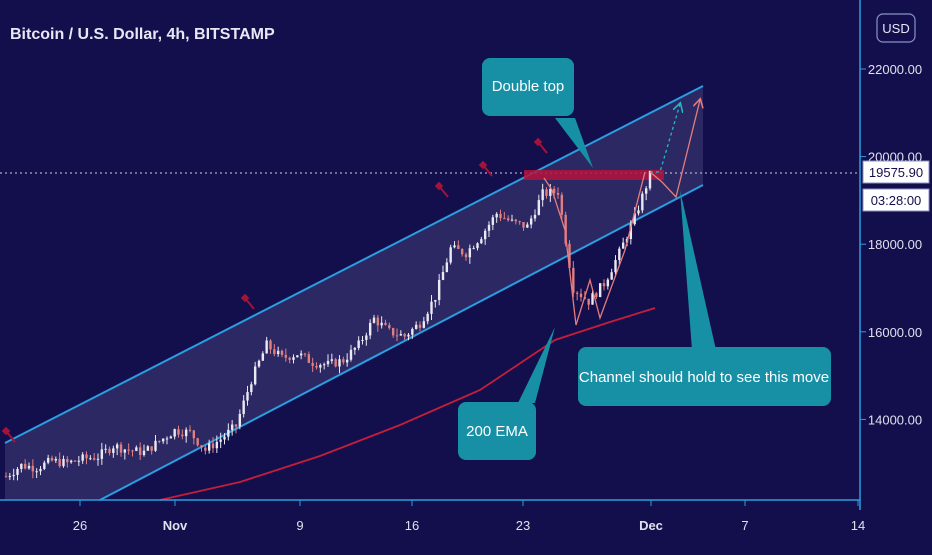  What do you see at coordinates (469, 516) in the screenshot?
I see `time-axis: 26 Nov 9 16 23 Dec 7 14` at bounding box center [469, 516].